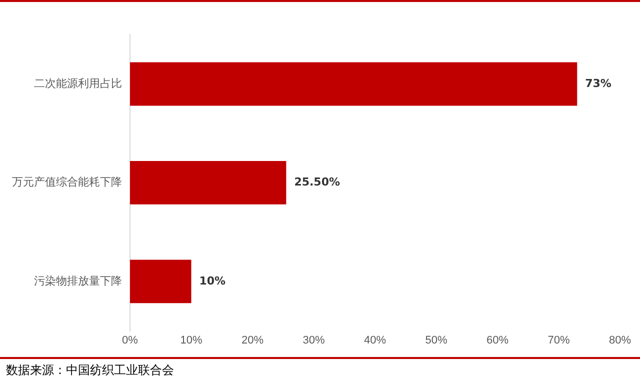 Image resolution: width=640 pixels, height=385 pixels. Describe the element at coordinates (212, 281) in the screenshot. I see `data-label: 10%` at that location.